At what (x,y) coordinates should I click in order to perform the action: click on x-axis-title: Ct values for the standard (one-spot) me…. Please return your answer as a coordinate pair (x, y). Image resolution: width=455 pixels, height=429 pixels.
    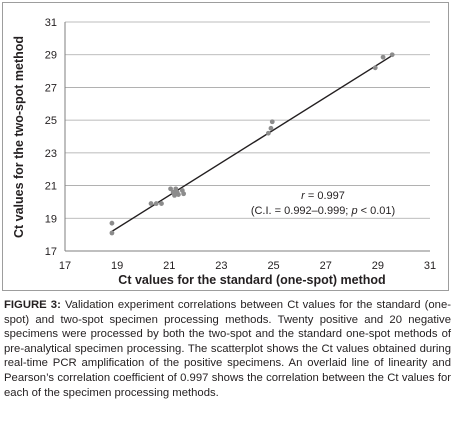
    Looking at the image, I should click on (251, 280).